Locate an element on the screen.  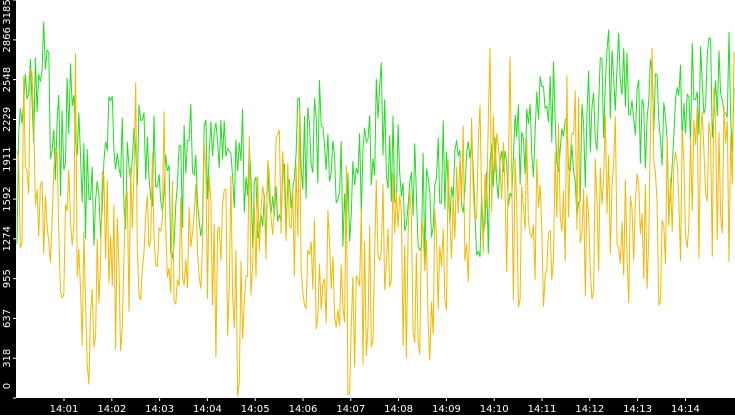
y-tick-label: 318 is located at coordinates (7, 358).